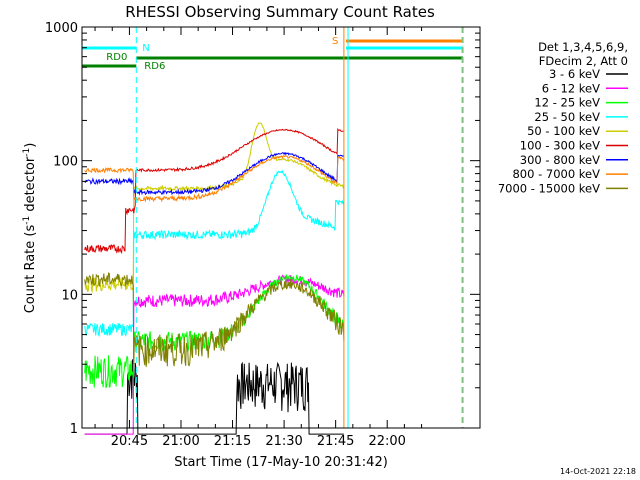 This screenshot has height=480, width=640. I want to click on x-tick-label-5: 22:00, so click(386, 441).